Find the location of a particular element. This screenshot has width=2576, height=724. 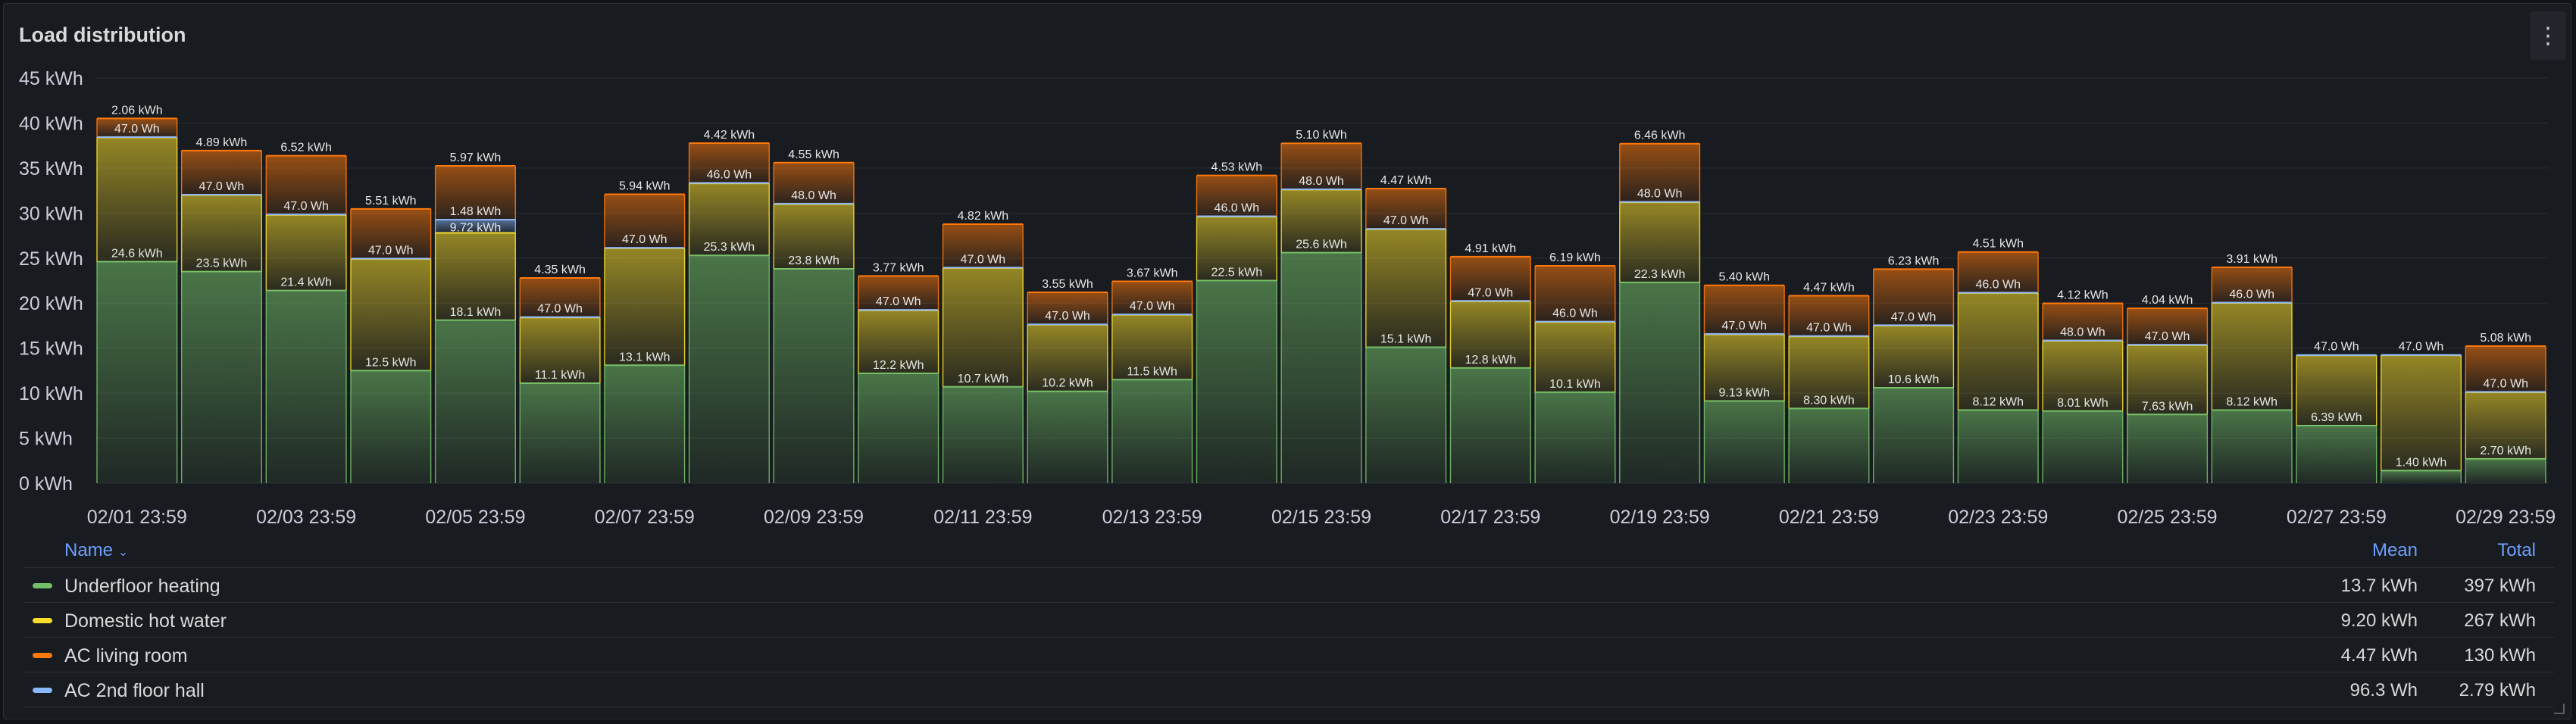

data-label: 5.94 kWh is located at coordinates (645, 187).